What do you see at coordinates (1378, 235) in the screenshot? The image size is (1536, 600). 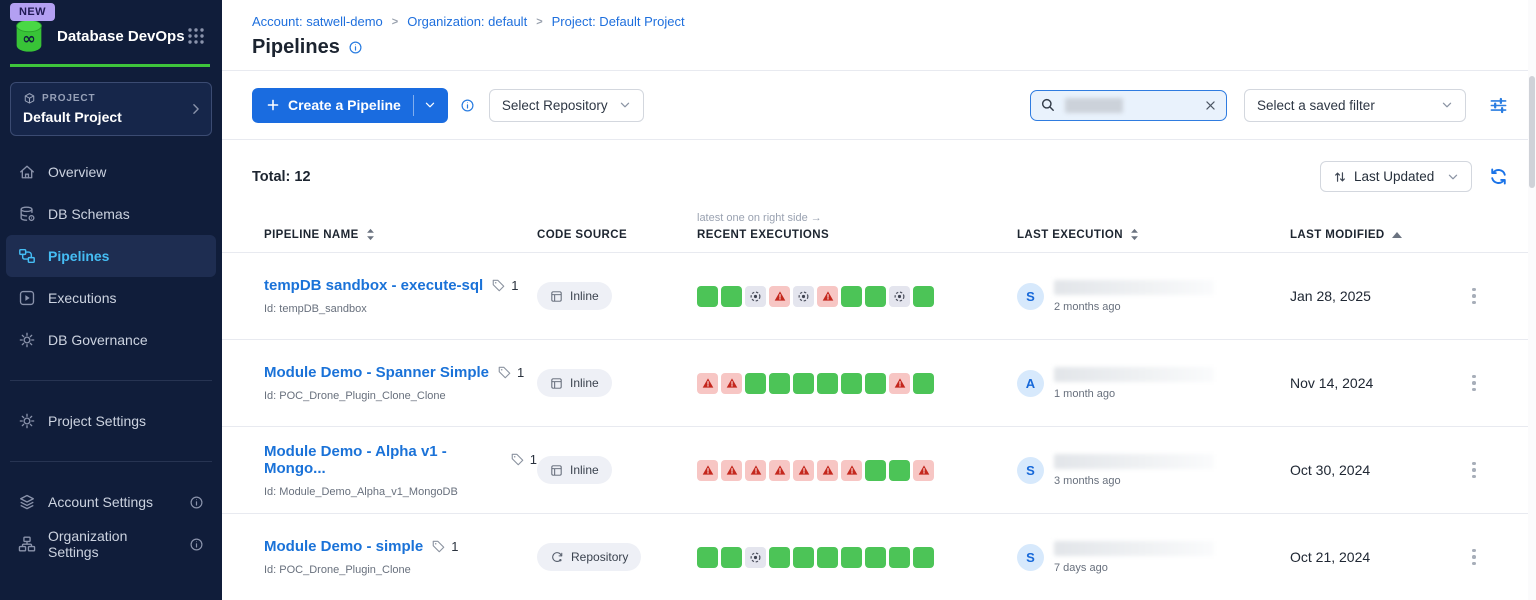 I see `column-header-last-modified: LAST MODIFIED` at bounding box center [1378, 235].